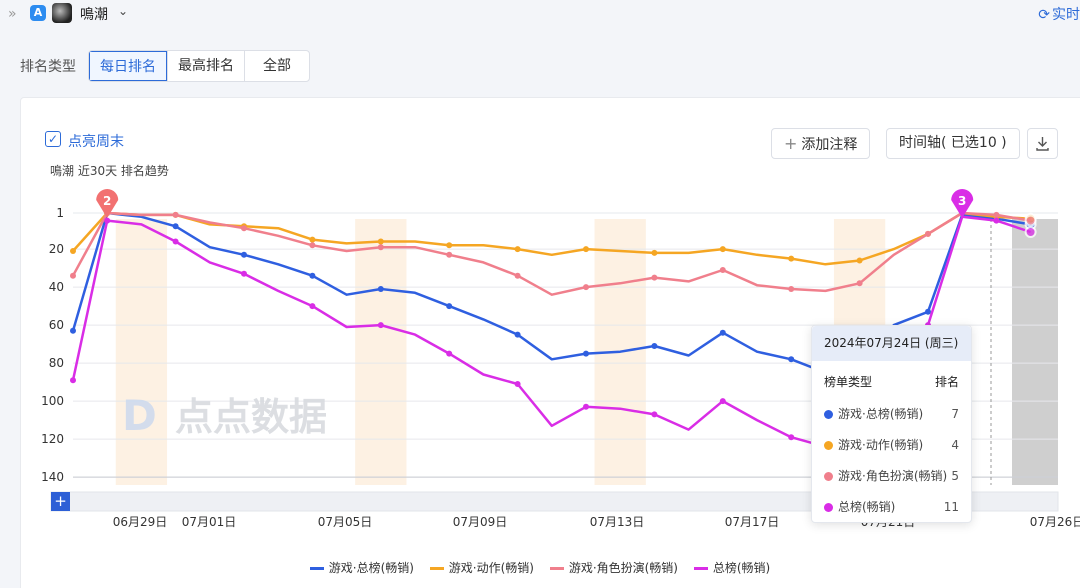  What do you see at coordinates (128, 66) in the screenshot?
I see `rank-option-daily: 每日排名` at bounding box center [128, 66].